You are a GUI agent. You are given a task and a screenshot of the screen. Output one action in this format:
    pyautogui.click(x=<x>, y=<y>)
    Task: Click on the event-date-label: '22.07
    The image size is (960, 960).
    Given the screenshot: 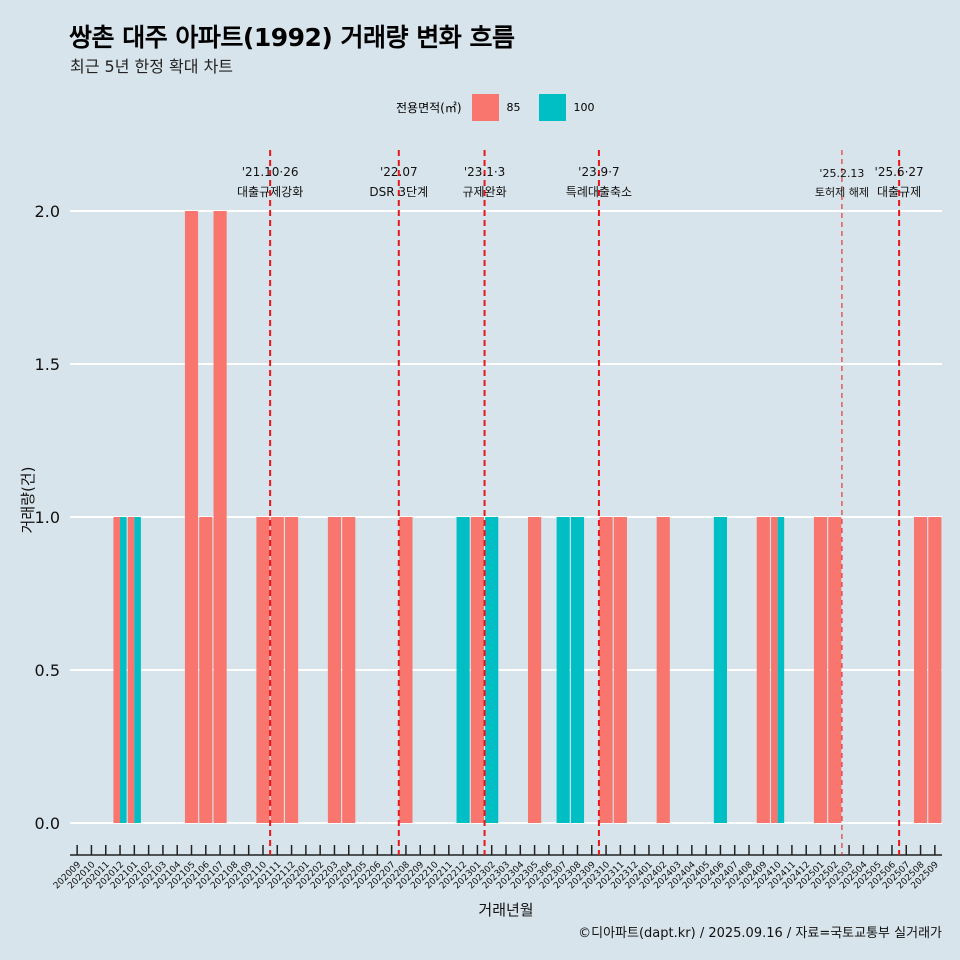 What is the action you would take?
    pyautogui.click(x=399, y=172)
    